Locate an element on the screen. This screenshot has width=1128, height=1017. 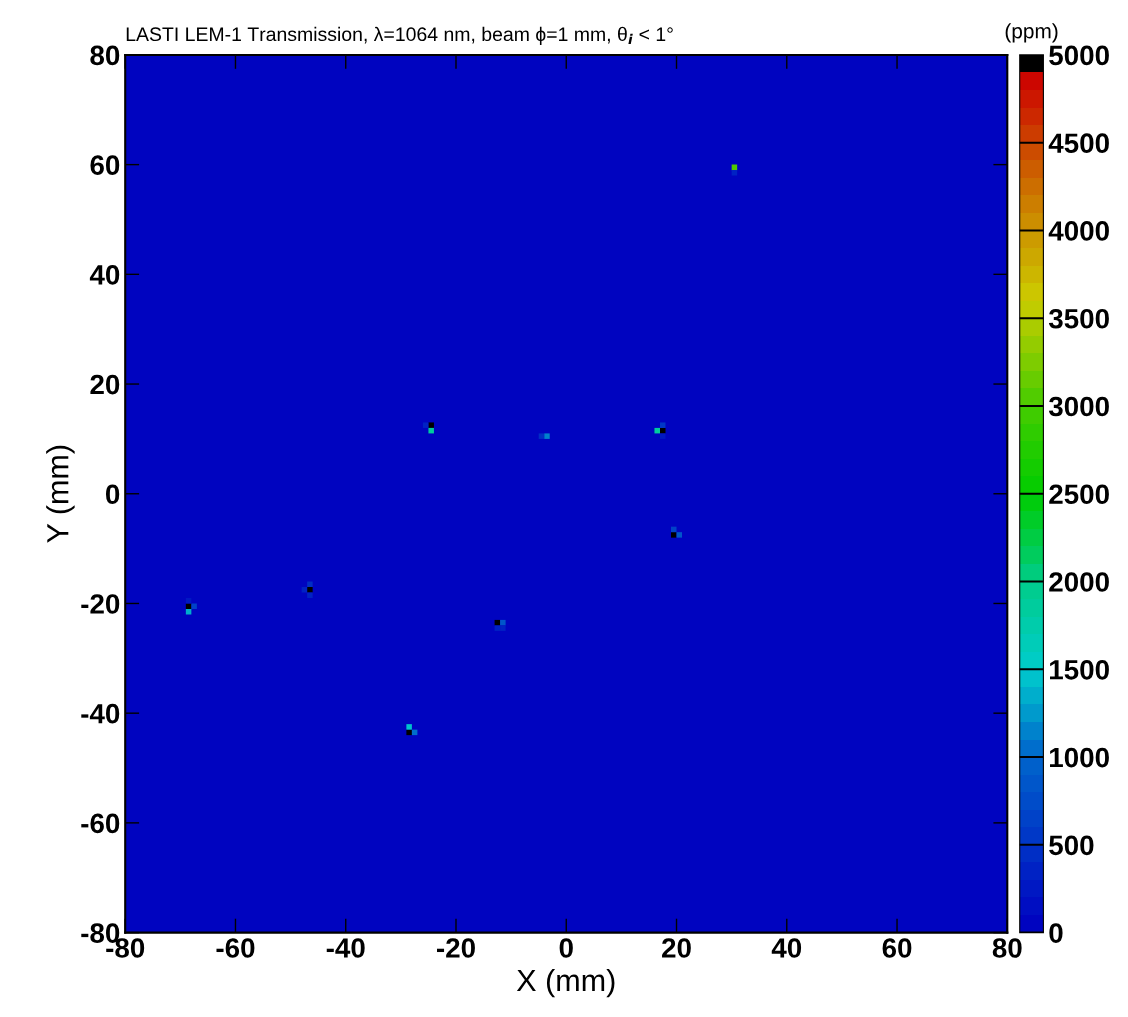
x-tick-label: -40 is located at coordinates (345, 948).